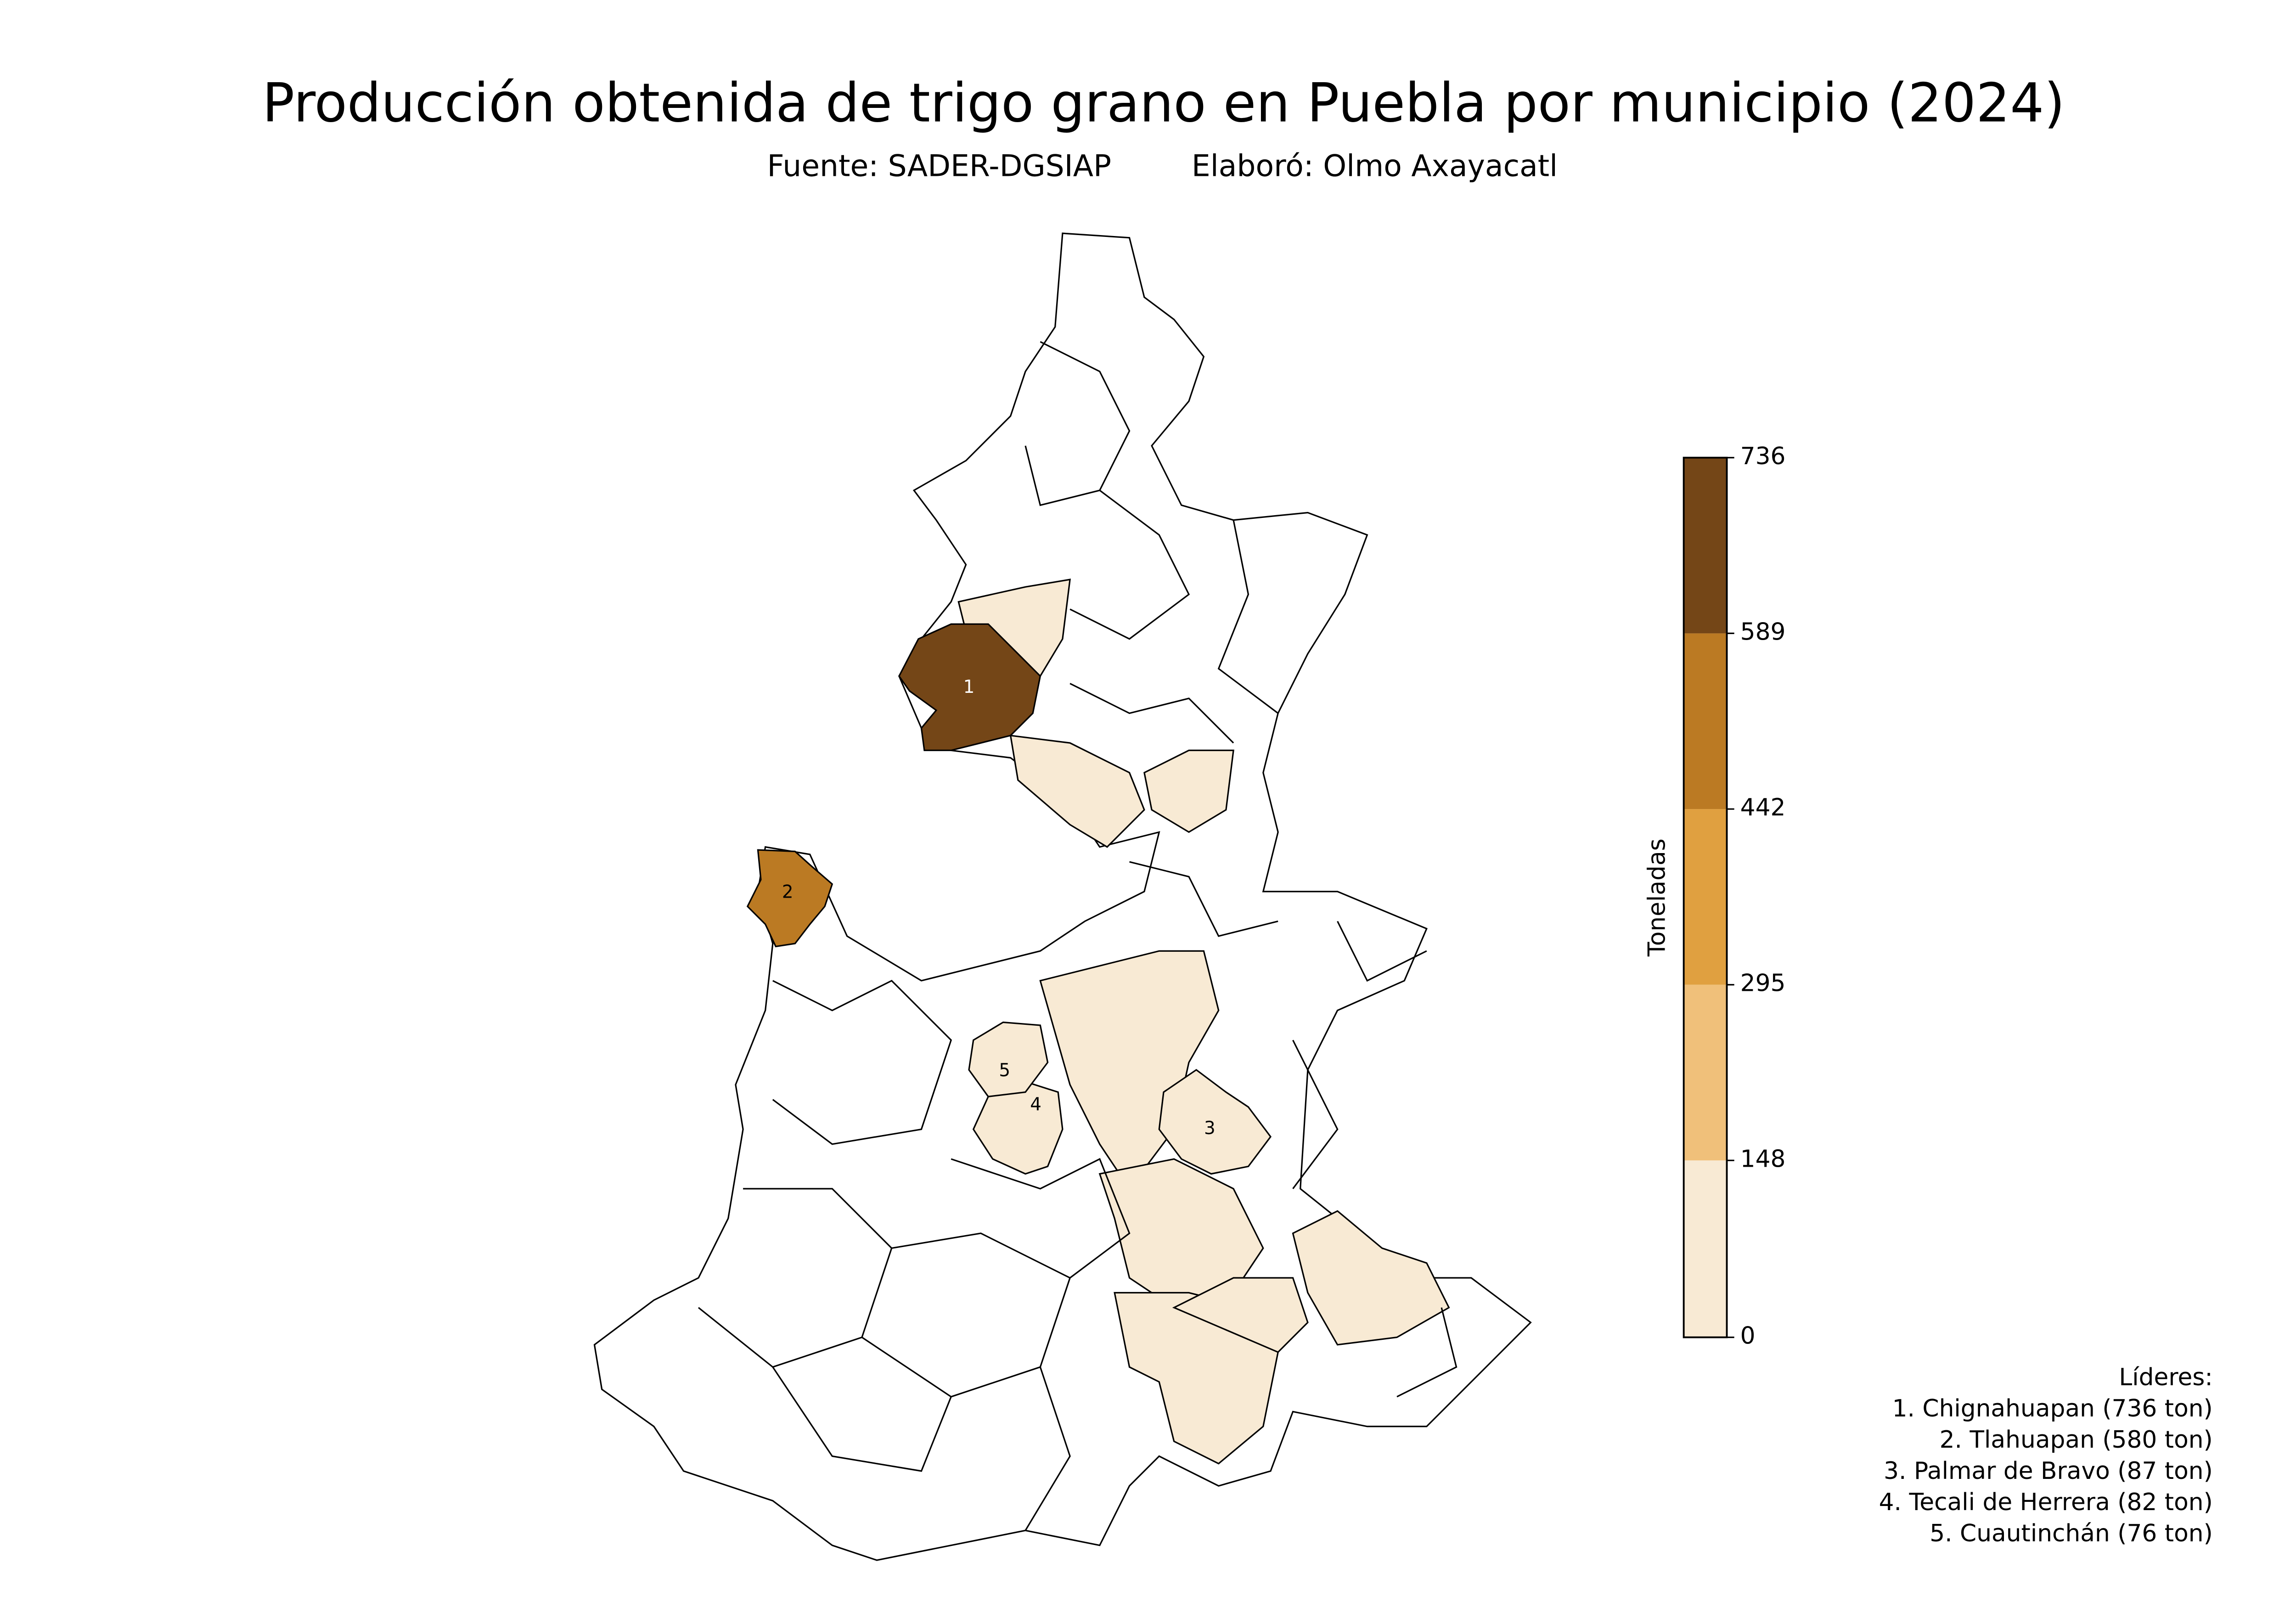  Describe the element at coordinates (1657, 897) in the screenshot. I see `colorbar-label: Toneladas` at that location.